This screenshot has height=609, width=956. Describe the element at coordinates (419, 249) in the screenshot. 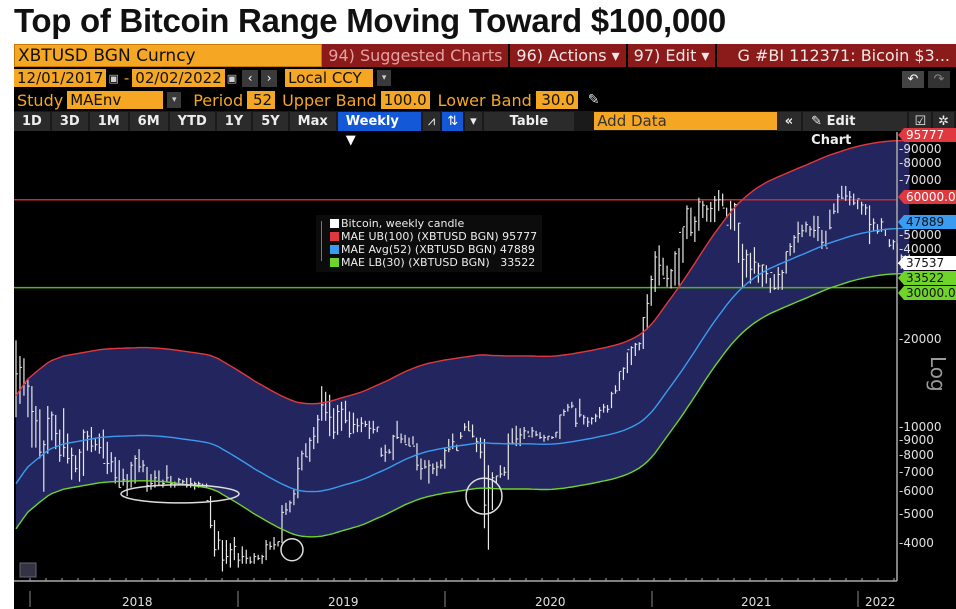

I see `legend-label: MAE Avg(52) (XBTUSD BGN)` at that location.